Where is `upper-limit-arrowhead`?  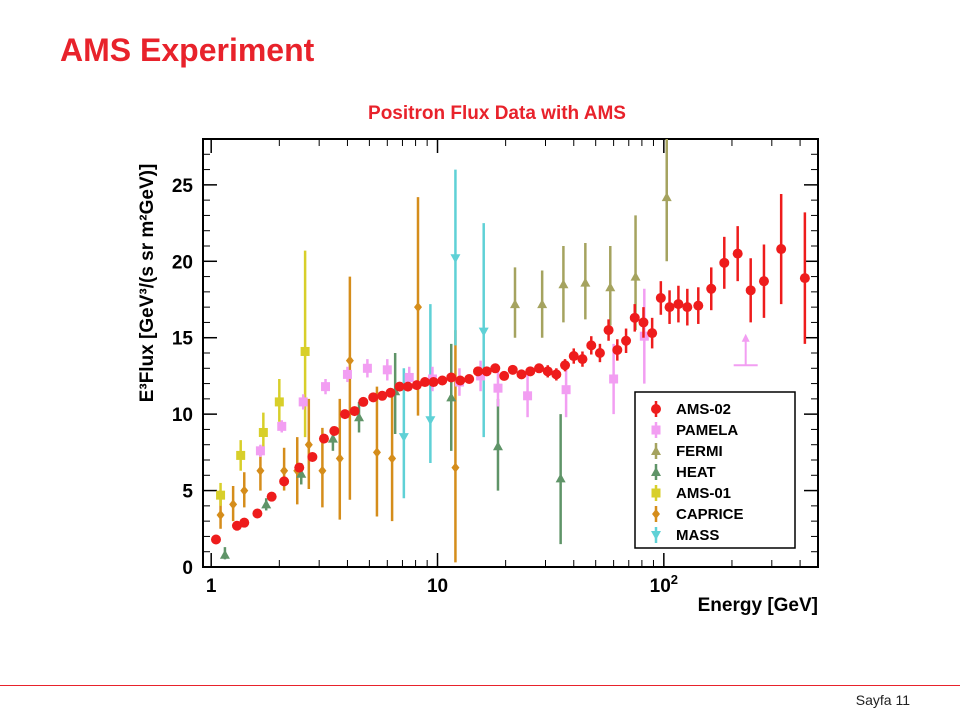
upper-limit-arrowhead is located at coordinates (745, 337).